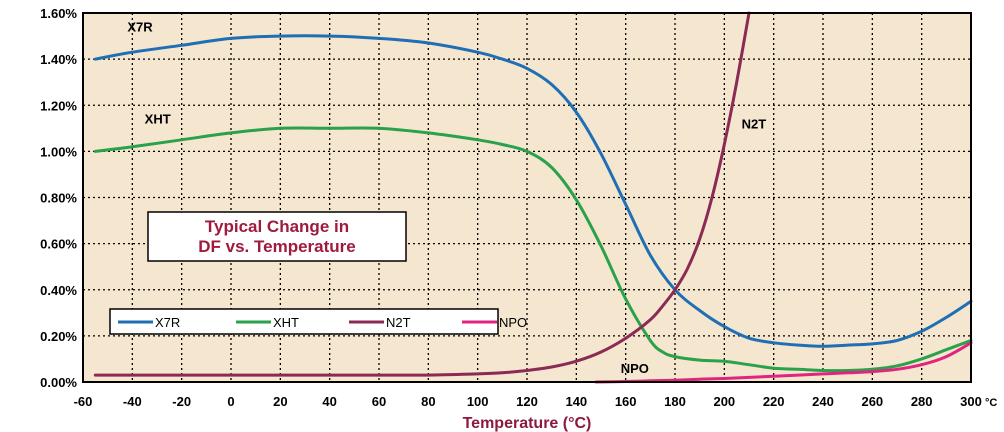  I want to click on x-axis-label: Temperature (°C), so click(527, 423).